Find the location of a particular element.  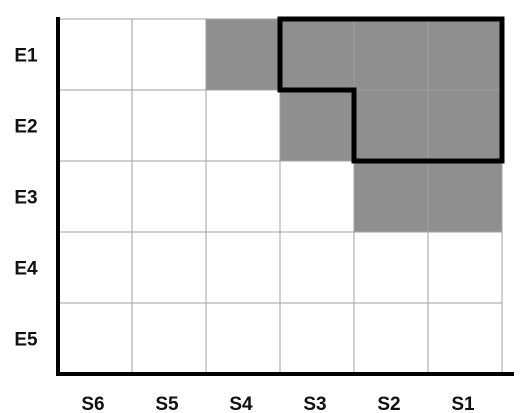

cell-e4-s1 is located at coordinates (465, 267).